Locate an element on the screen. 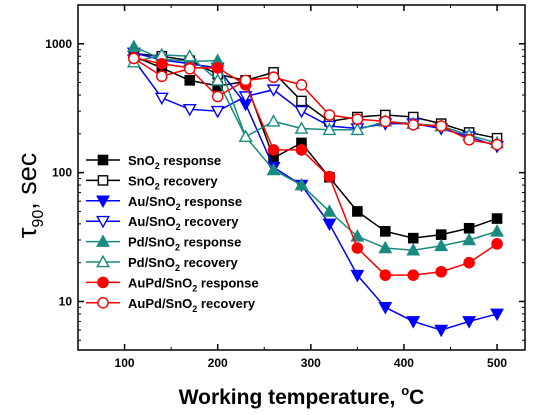 This screenshot has height=415, width=550. legend-entry-2: SnO2 recovery is located at coordinates (152, 182).